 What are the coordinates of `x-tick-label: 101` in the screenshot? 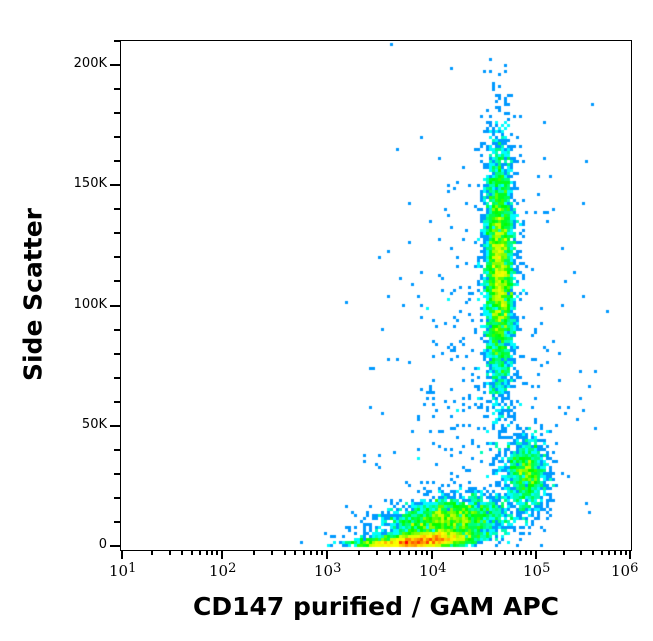 It's located at (123, 570).